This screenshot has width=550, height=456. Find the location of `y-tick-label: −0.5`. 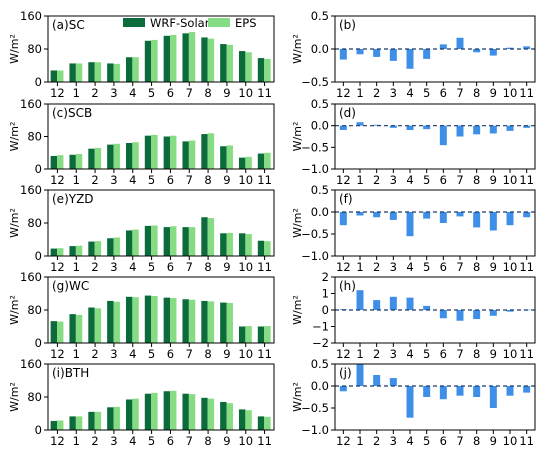

y-tick-label: −0.5 is located at coordinates (315, 147).